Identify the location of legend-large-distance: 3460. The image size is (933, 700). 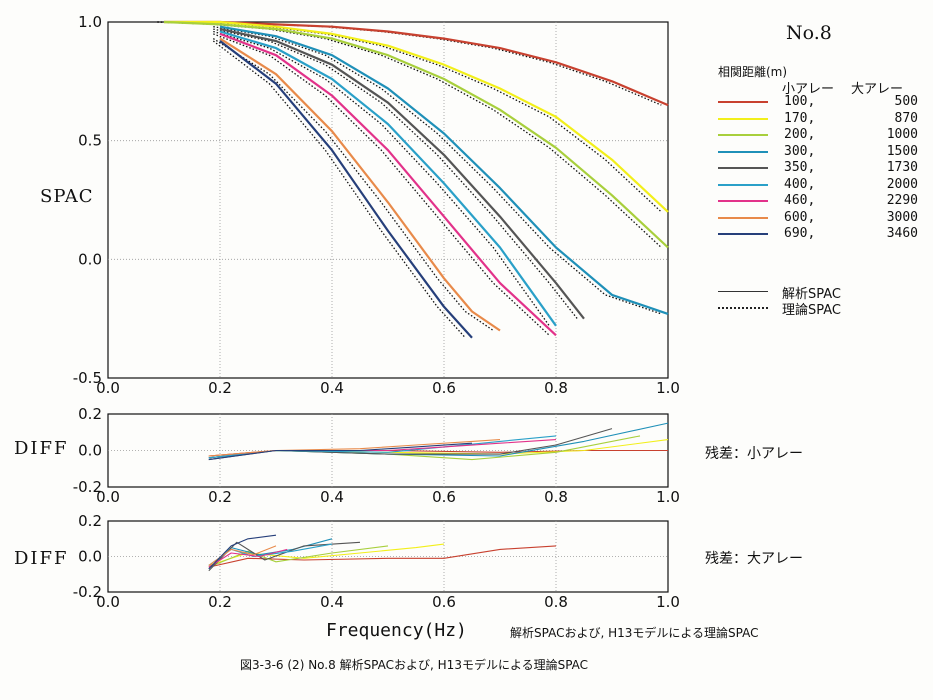
(902, 233).